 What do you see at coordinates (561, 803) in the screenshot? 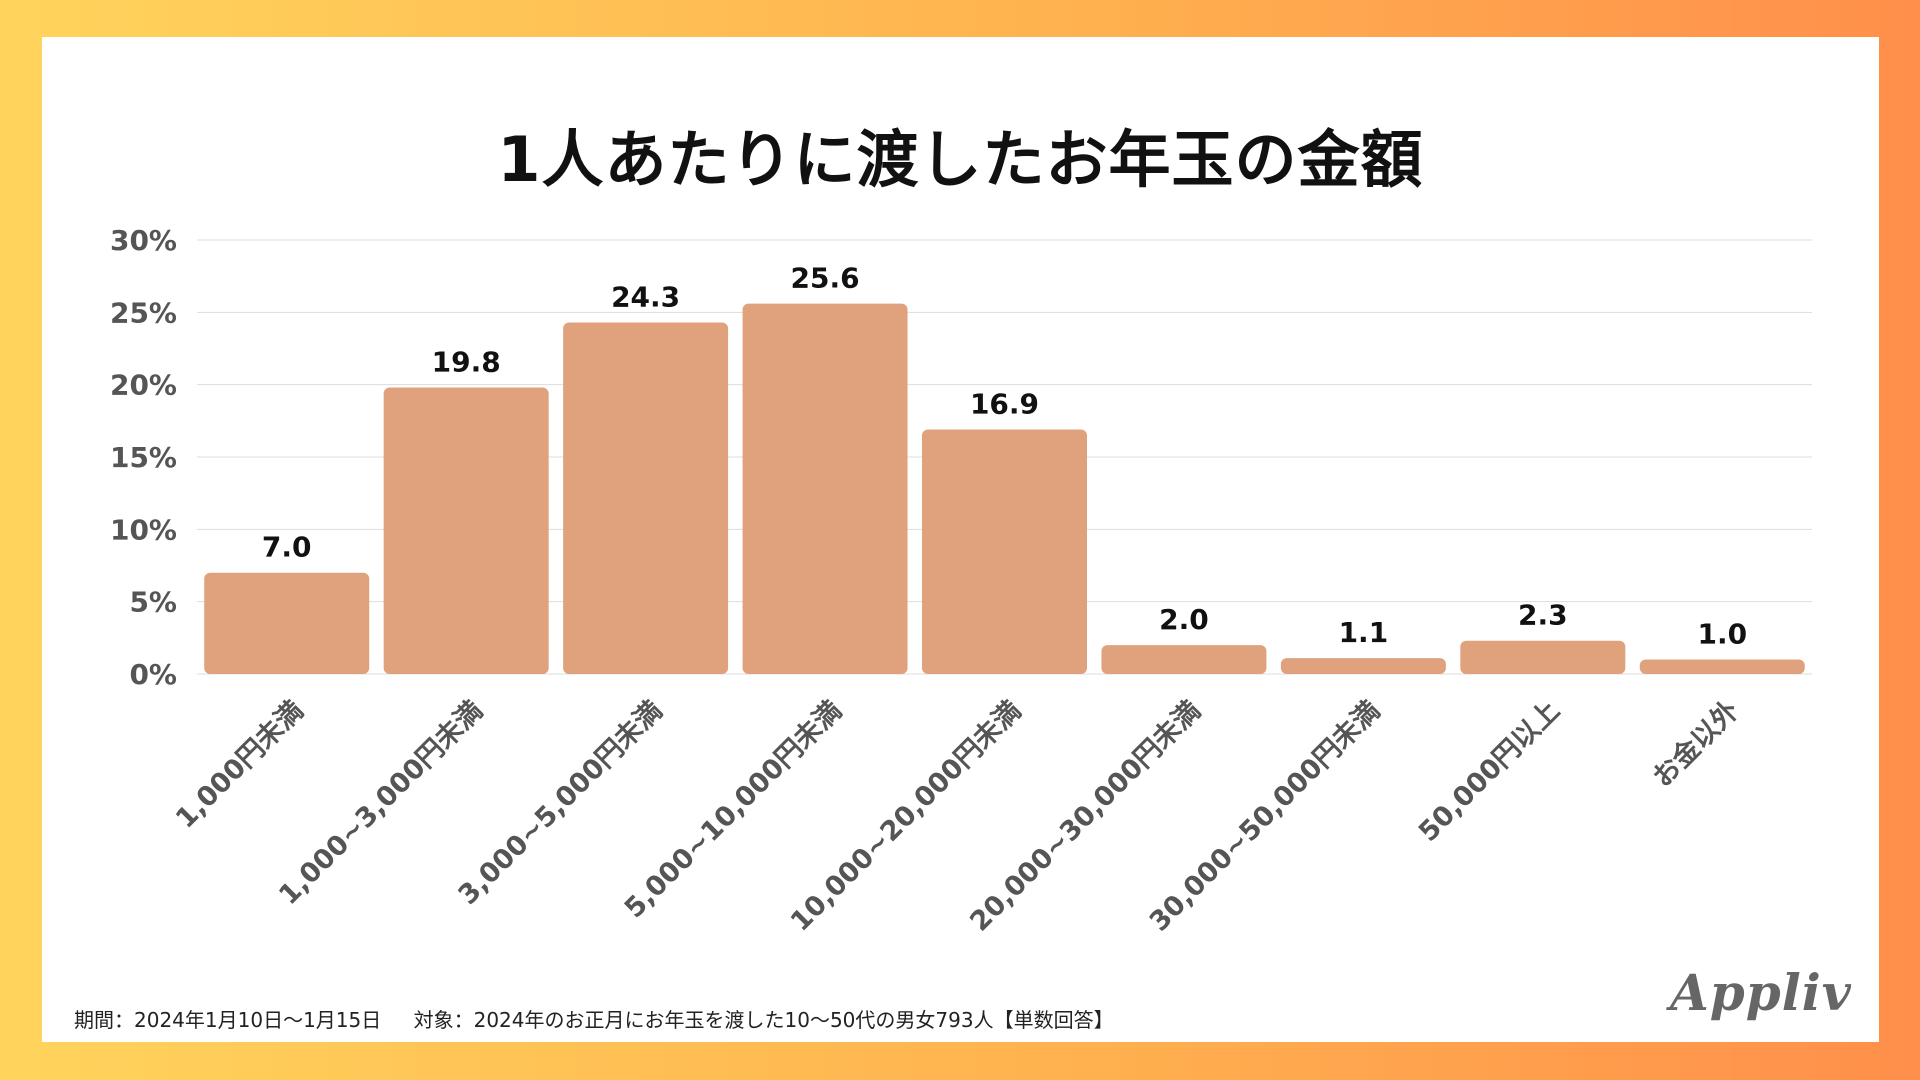
I see `x-tick-label: 3,000~5,000円未満` at bounding box center [561, 803].